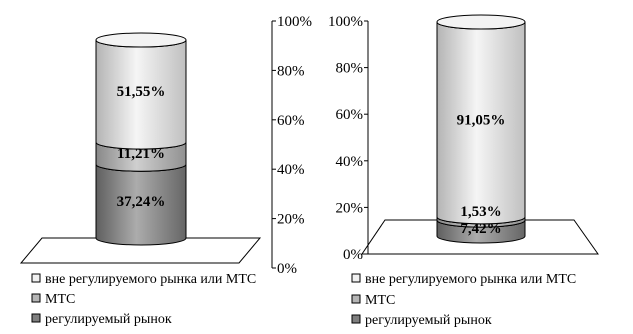 Image resolution: width=633 pixels, height=334 pixels. What do you see at coordinates (141, 92) in the screenshot?
I see `data-label: 51,55%` at bounding box center [141, 92].